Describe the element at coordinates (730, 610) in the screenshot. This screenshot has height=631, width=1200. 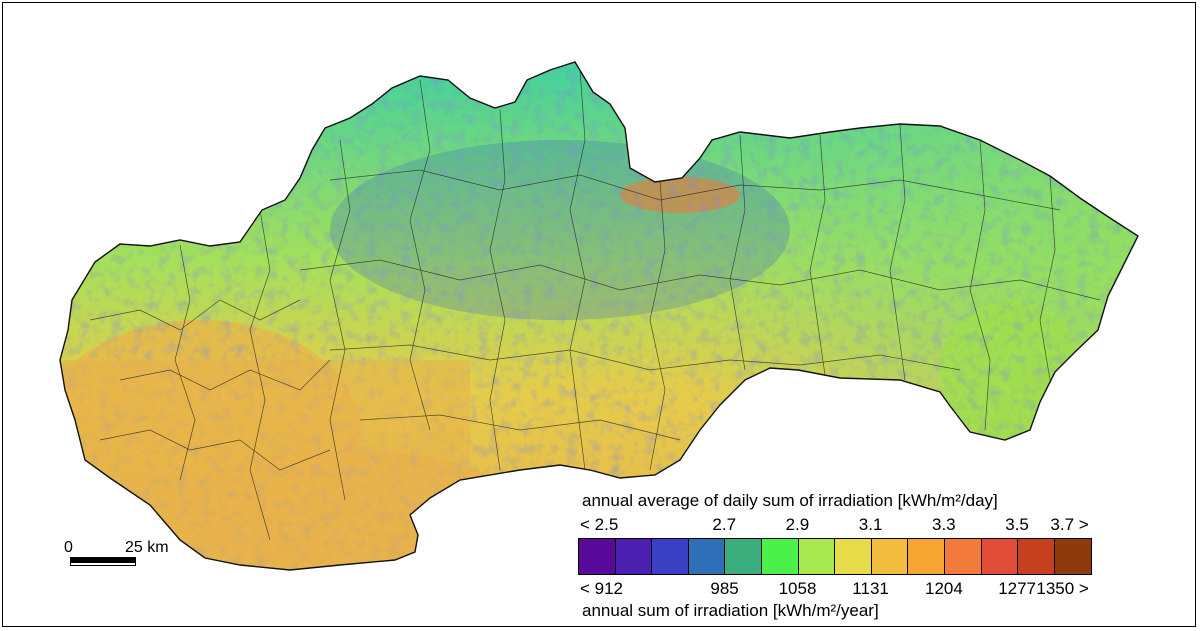
I see `legend-title-annual: annual sum of irradiation [kWh/m²/year]` at that location.